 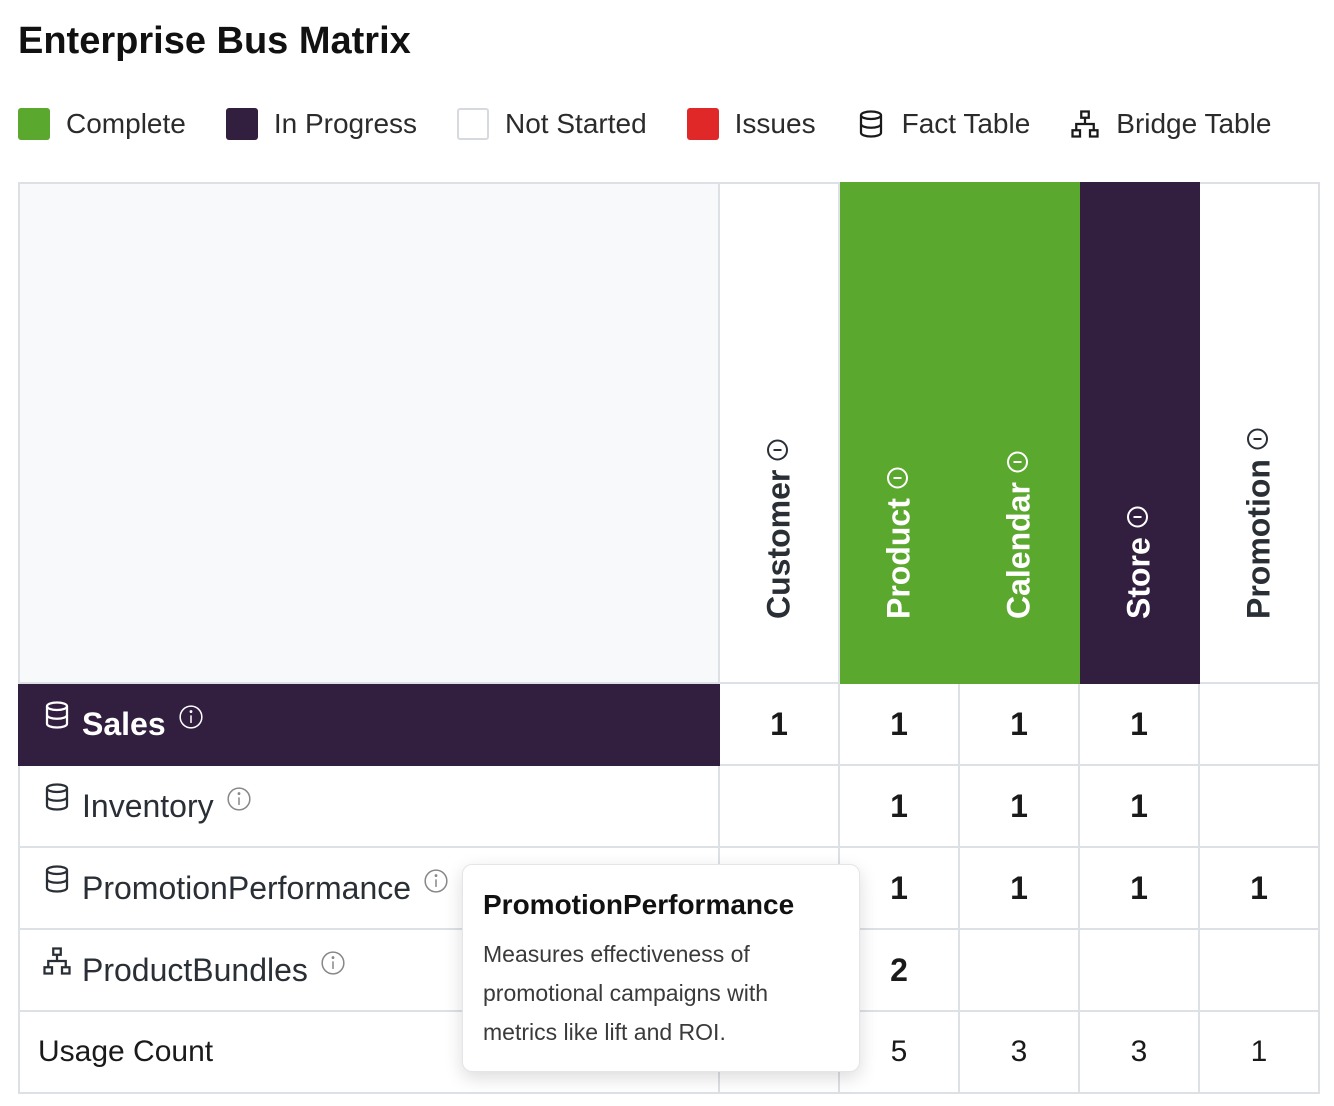 I want to click on legend-not-started-label: Not Started, so click(x=576, y=123).